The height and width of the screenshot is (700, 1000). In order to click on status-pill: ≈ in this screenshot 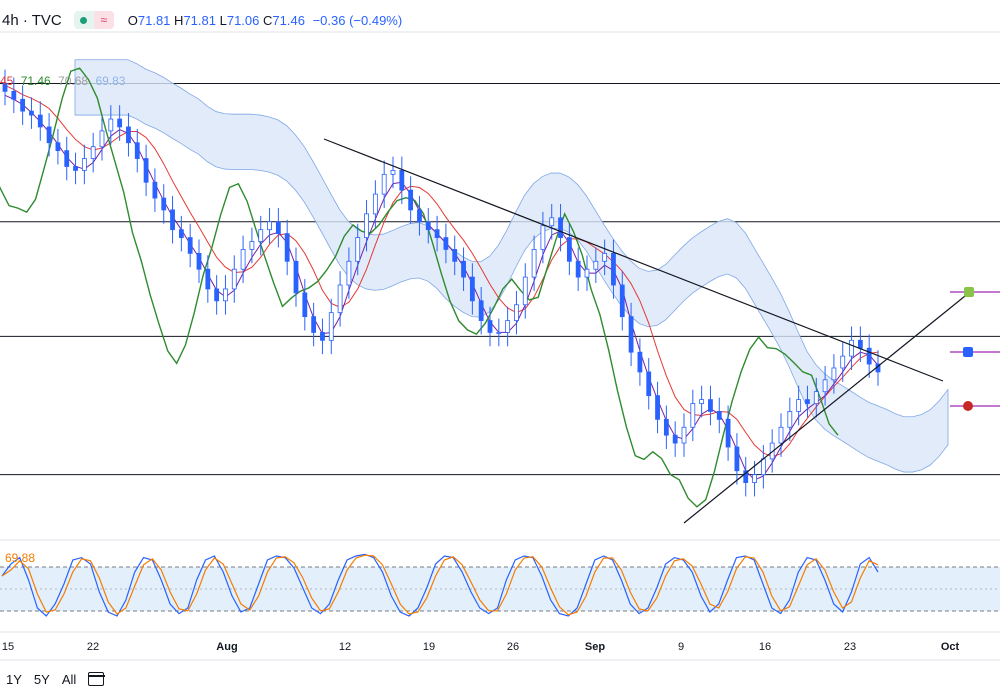, I will do `click(93, 20)`.